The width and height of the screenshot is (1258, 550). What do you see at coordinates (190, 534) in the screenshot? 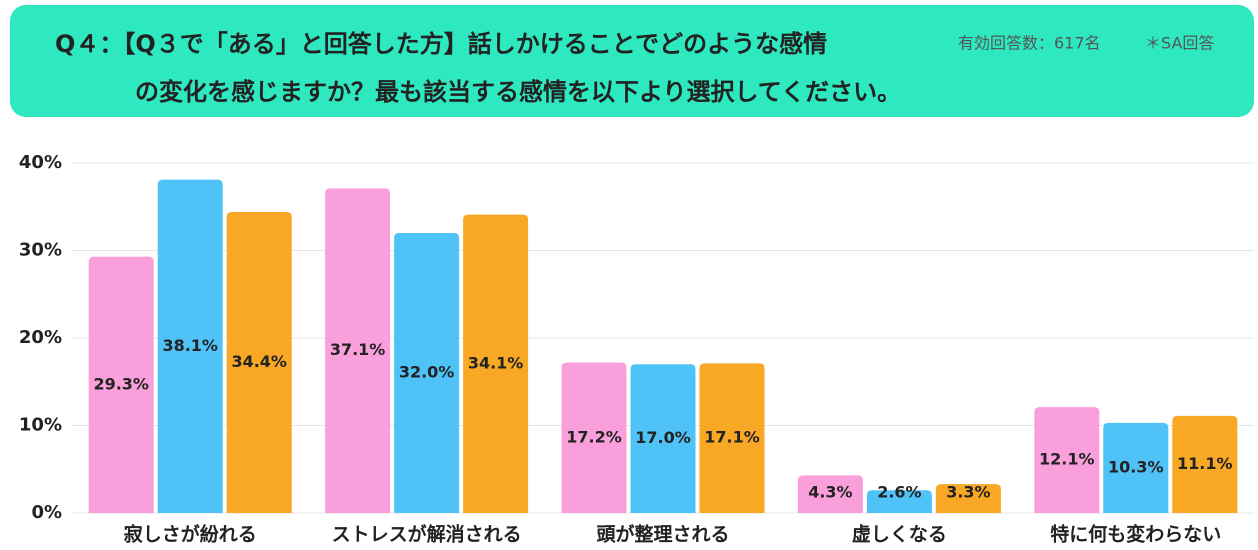
I see `x-tick-label: 寂しさが紛れる` at bounding box center [190, 534].